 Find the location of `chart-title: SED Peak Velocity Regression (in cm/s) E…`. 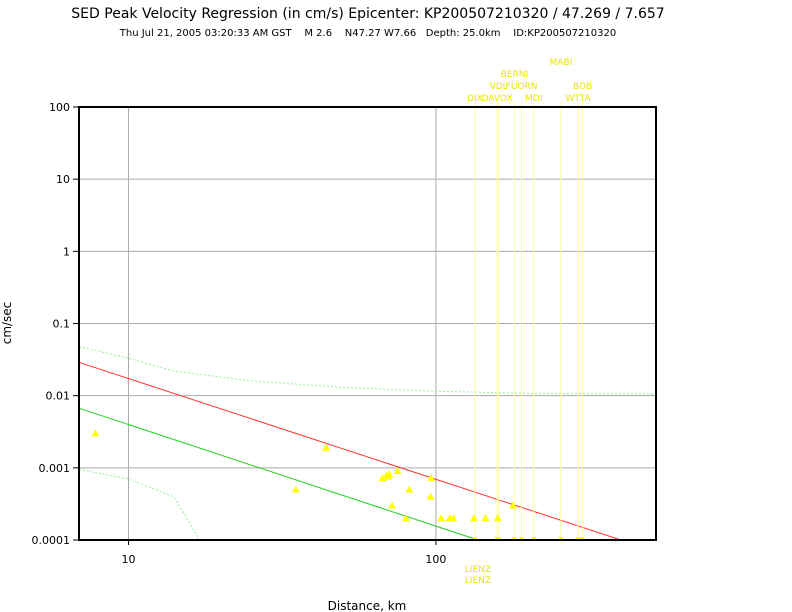

chart-title: SED Peak Velocity Regression (in cm/s) E… is located at coordinates (367, 14).